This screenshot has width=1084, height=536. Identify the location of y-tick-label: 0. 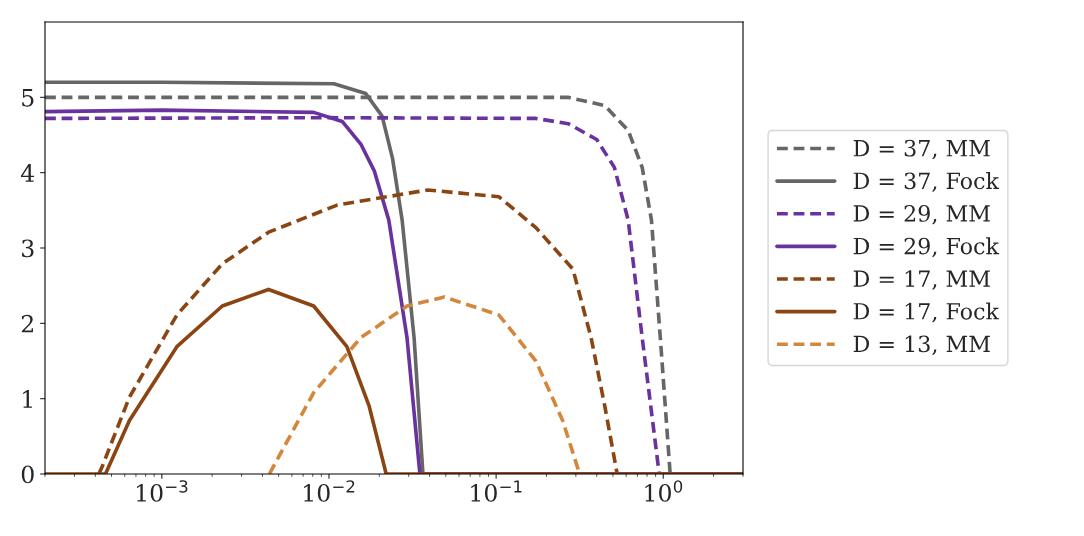
(27, 474).